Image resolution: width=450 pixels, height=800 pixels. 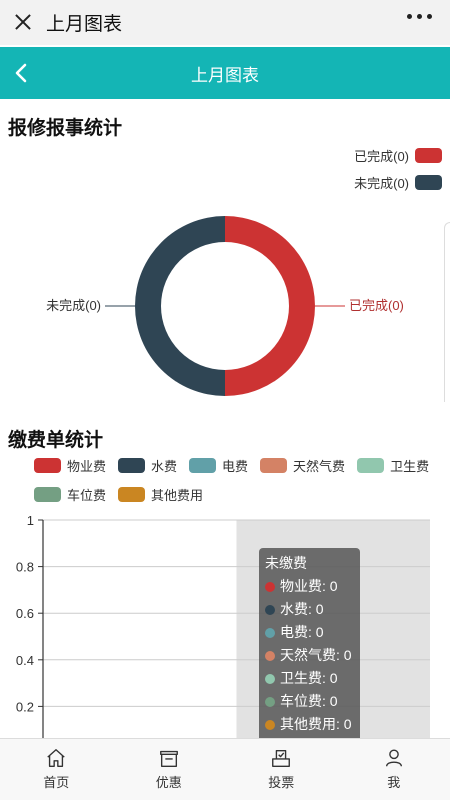 I want to click on app-header: 上月图表, so click(x=225, y=73).